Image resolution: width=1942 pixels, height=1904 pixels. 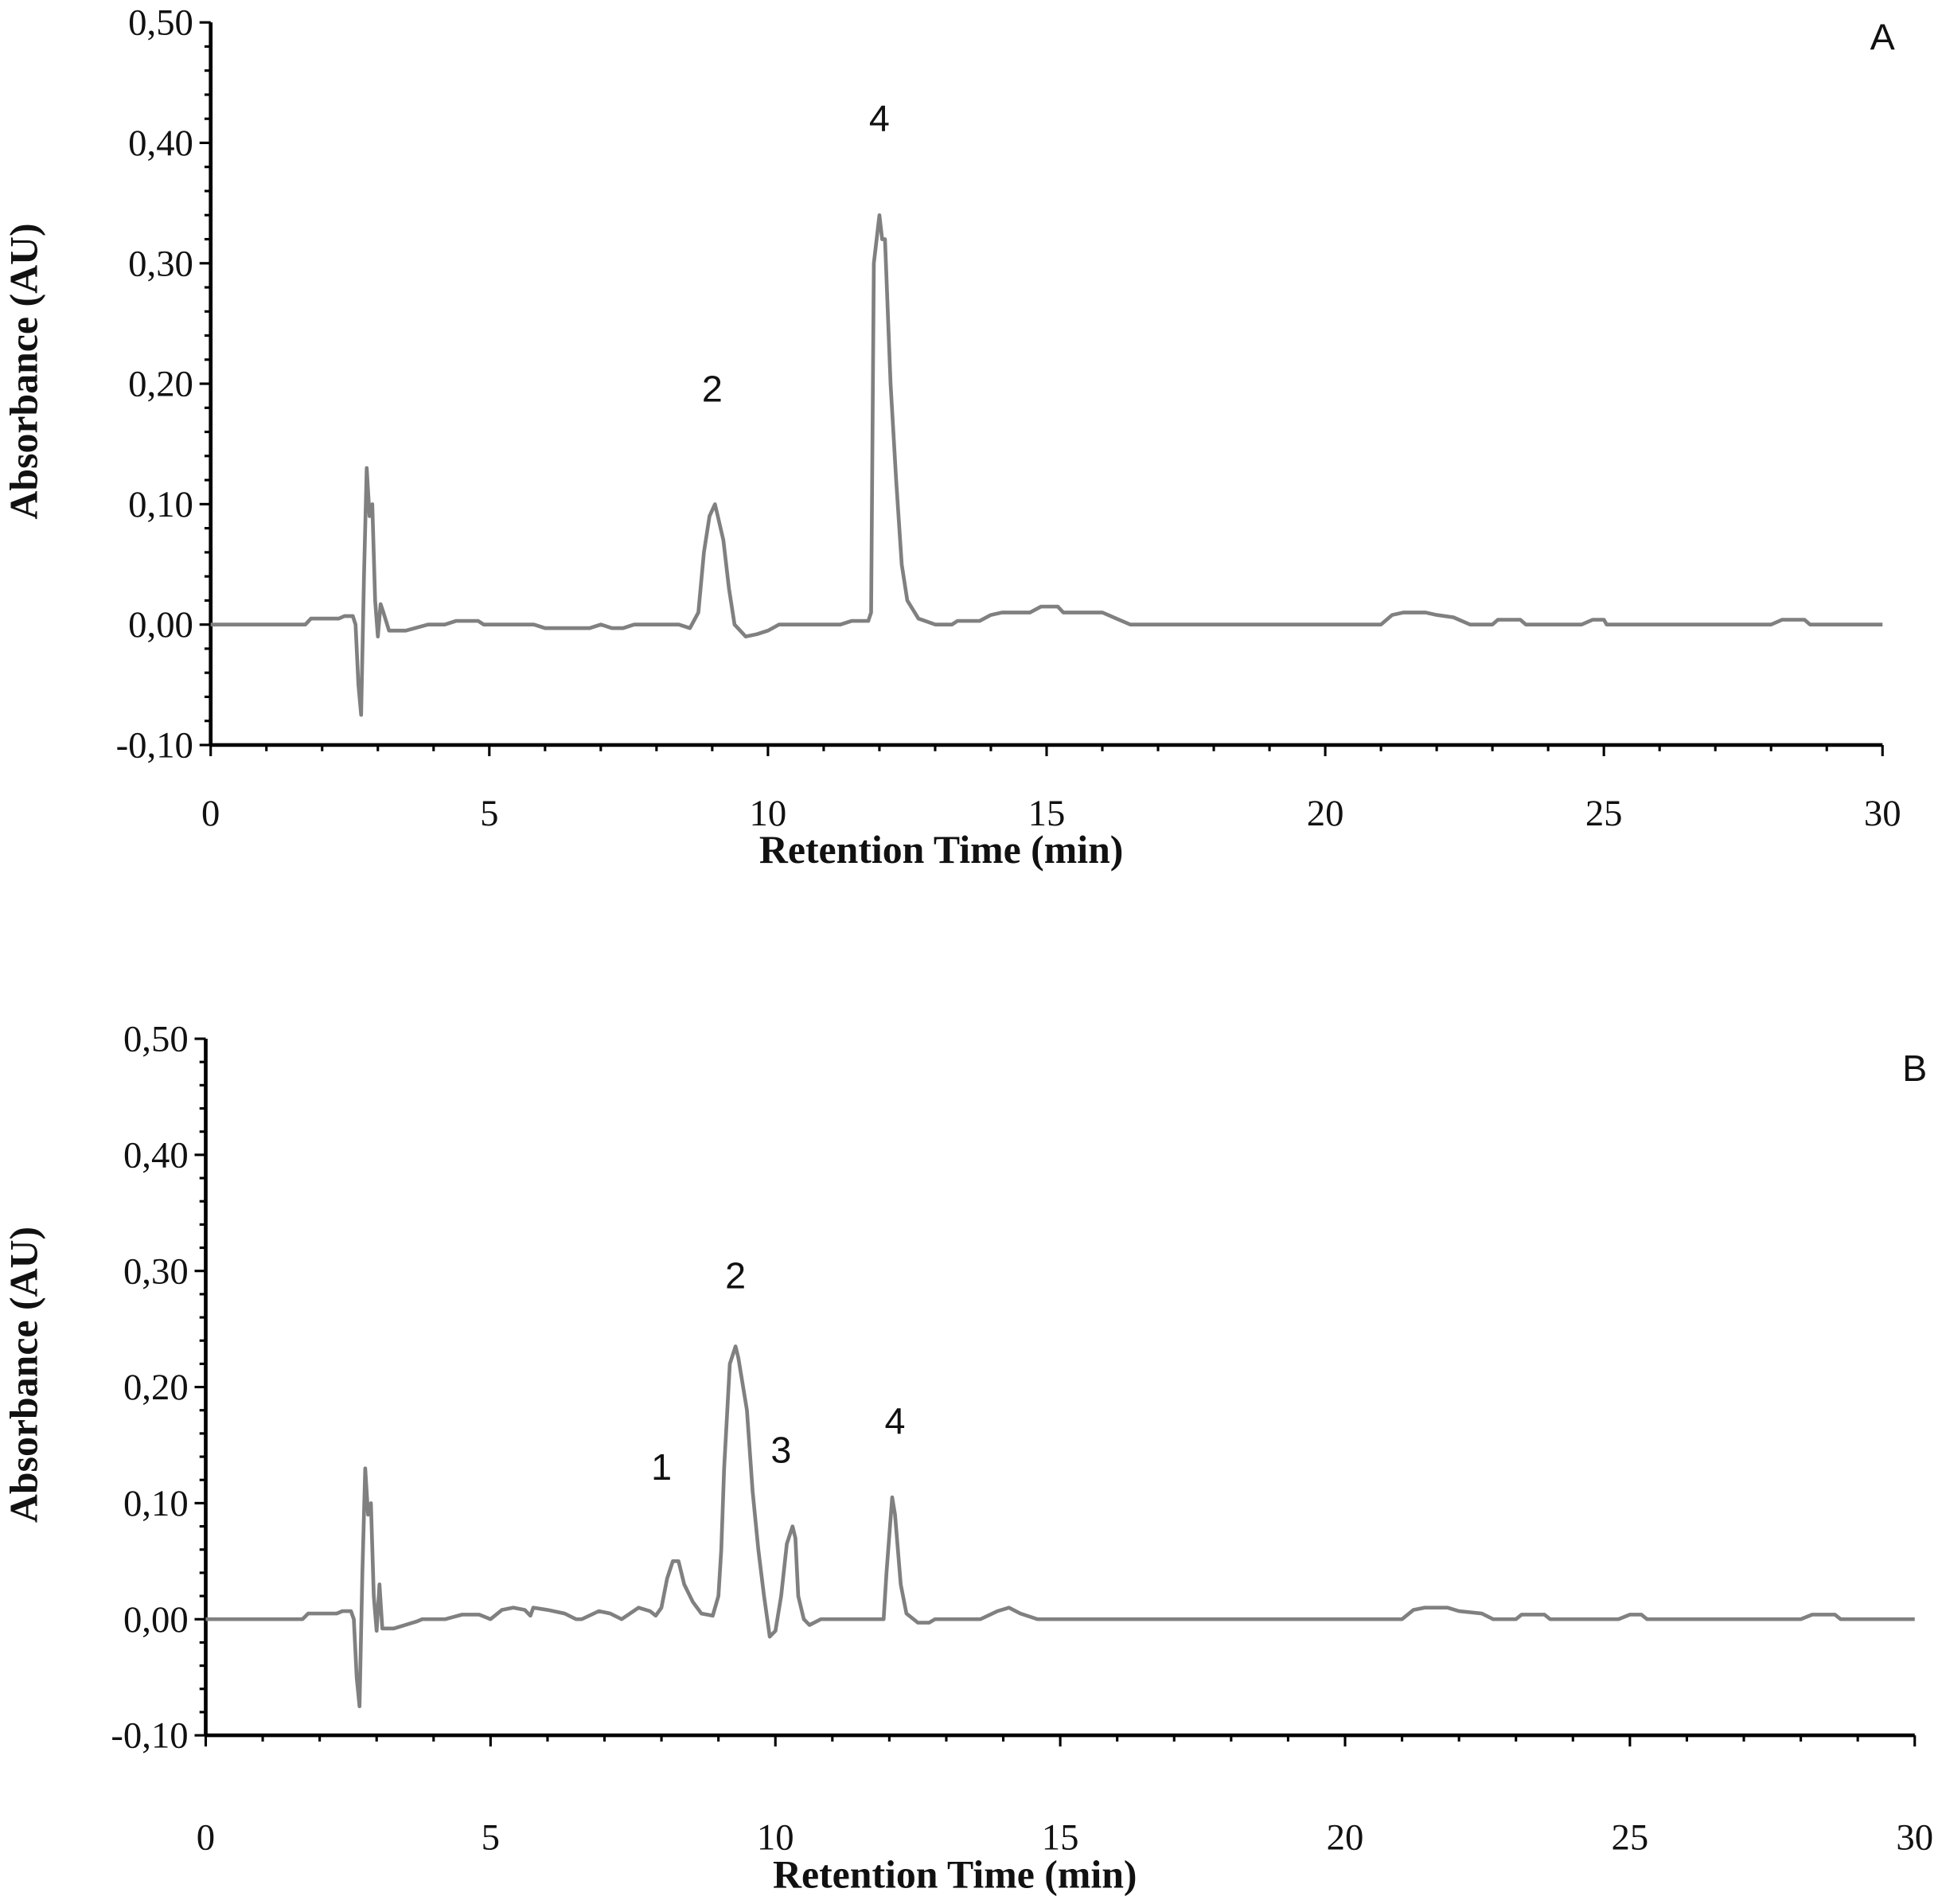 I want to click on peak-label: 3, so click(x=780, y=1449).